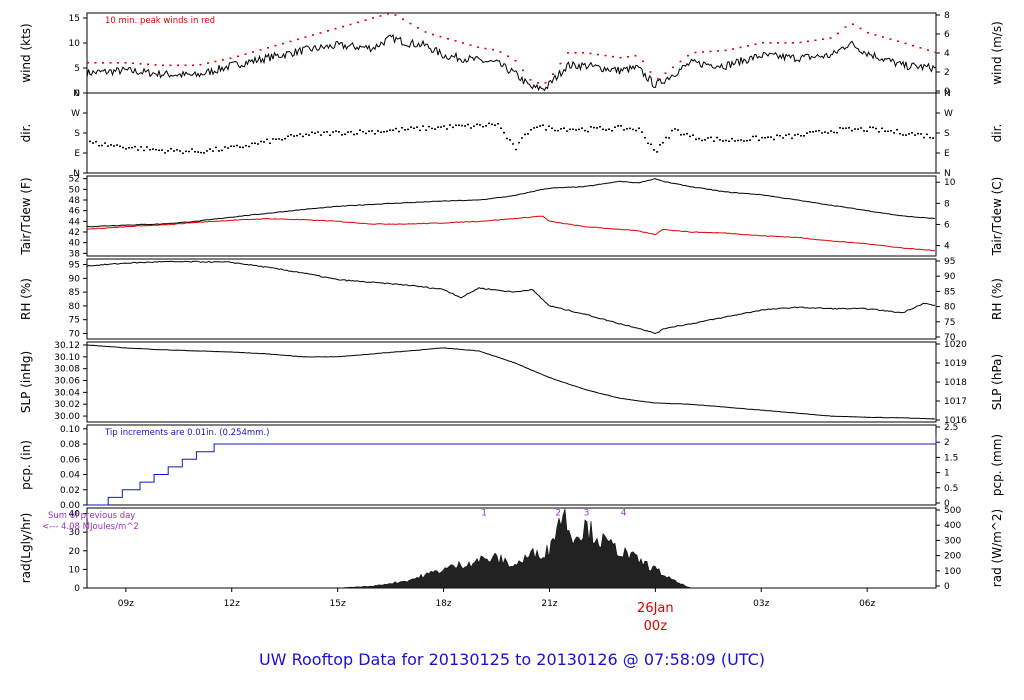 This screenshot has height=700, width=1024. I want to click on y-tick-label: 30.00, so click(67, 417).